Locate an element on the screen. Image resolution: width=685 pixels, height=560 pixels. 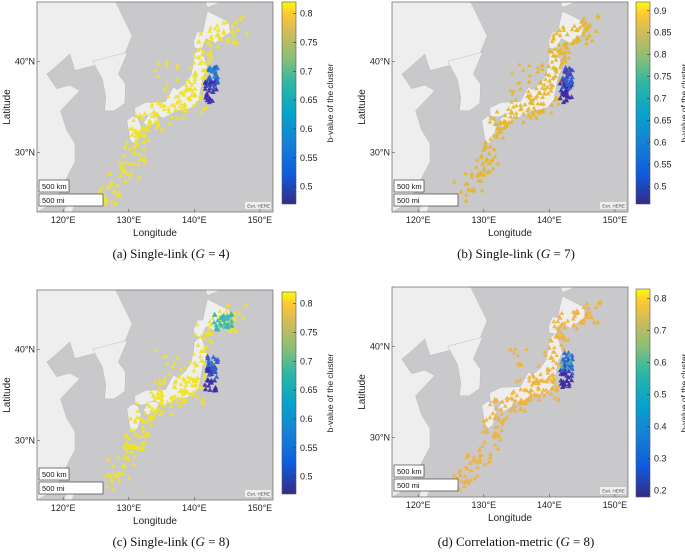
lon-tick-label: 140°E is located at coordinates (194, 220).